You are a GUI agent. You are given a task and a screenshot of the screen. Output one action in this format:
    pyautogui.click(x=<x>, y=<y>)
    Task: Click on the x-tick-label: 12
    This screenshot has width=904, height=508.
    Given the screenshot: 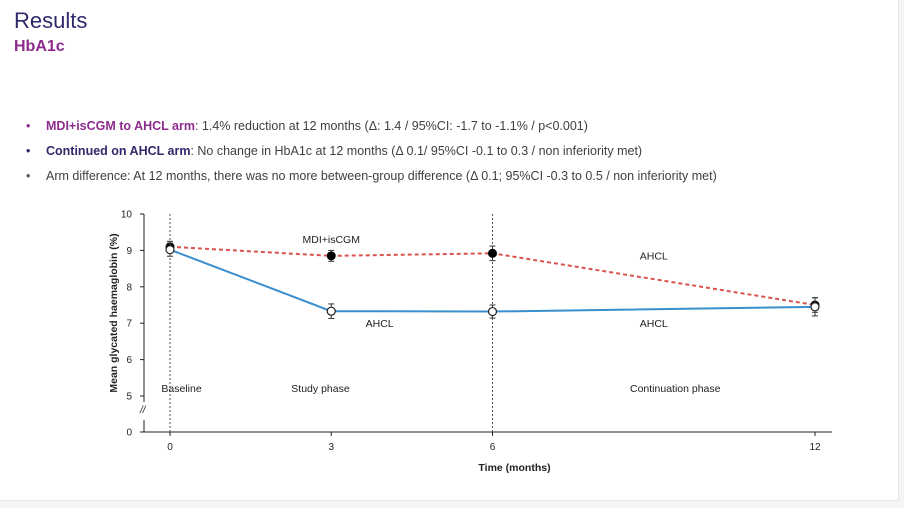 What is the action you would take?
    pyautogui.click(x=815, y=447)
    